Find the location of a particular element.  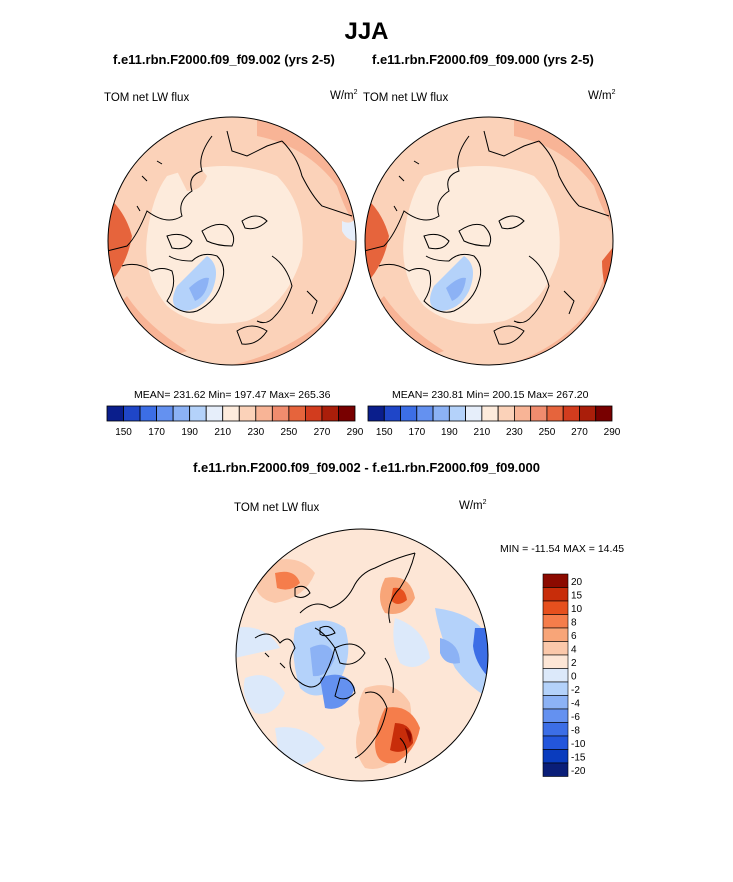

colorbar-tick-label: -20 is located at coordinates (578, 771).